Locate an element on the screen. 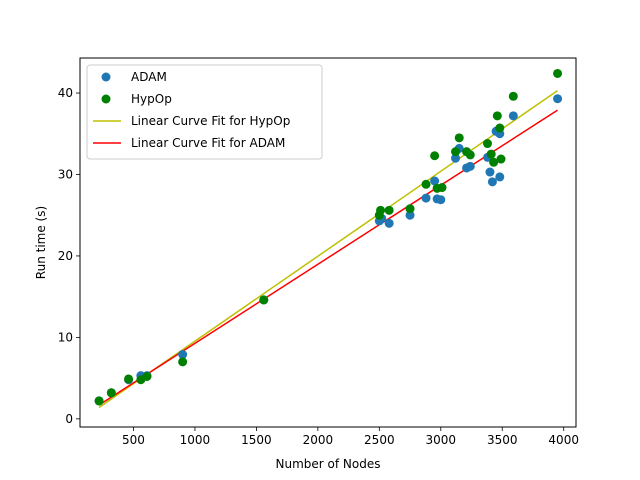 The height and width of the screenshot is (480, 640). legend-label-2: Linear Curve Fit for HypOp is located at coordinates (210, 121).